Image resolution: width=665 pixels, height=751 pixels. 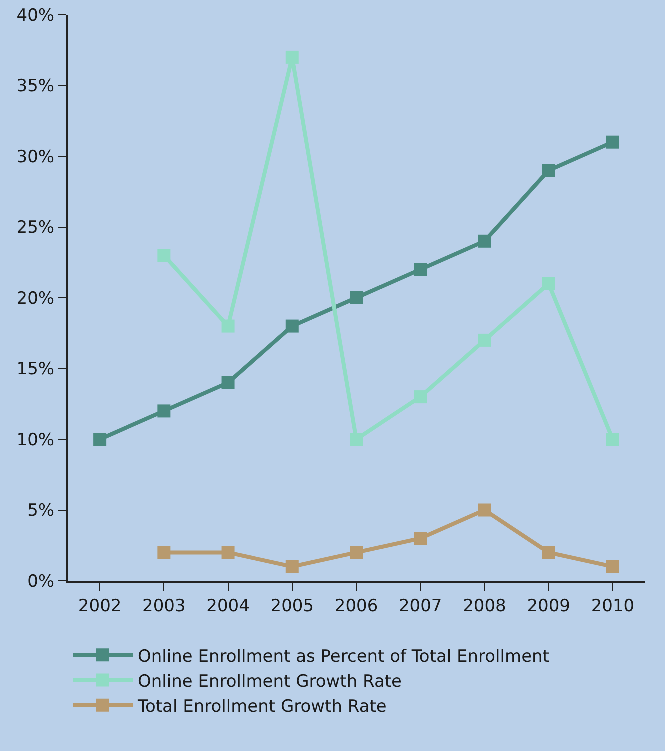 What do you see at coordinates (484, 606) in the screenshot?
I see `x-tick-label: 2008` at bounding box center [484, 606].